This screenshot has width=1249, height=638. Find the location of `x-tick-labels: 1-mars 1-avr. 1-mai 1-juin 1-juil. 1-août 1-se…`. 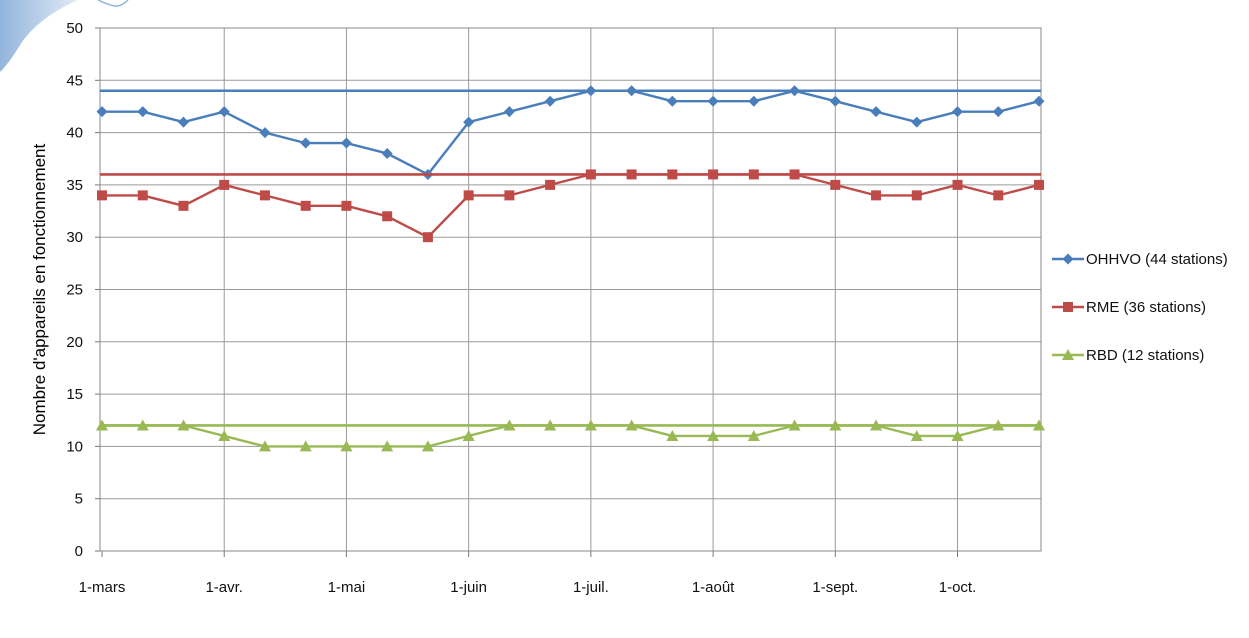

x-tick-labels: 1-mars 1-avr. 1-mai 1-juin 1-juil. 1-août 1-se… is located at coordinates (528, 587).